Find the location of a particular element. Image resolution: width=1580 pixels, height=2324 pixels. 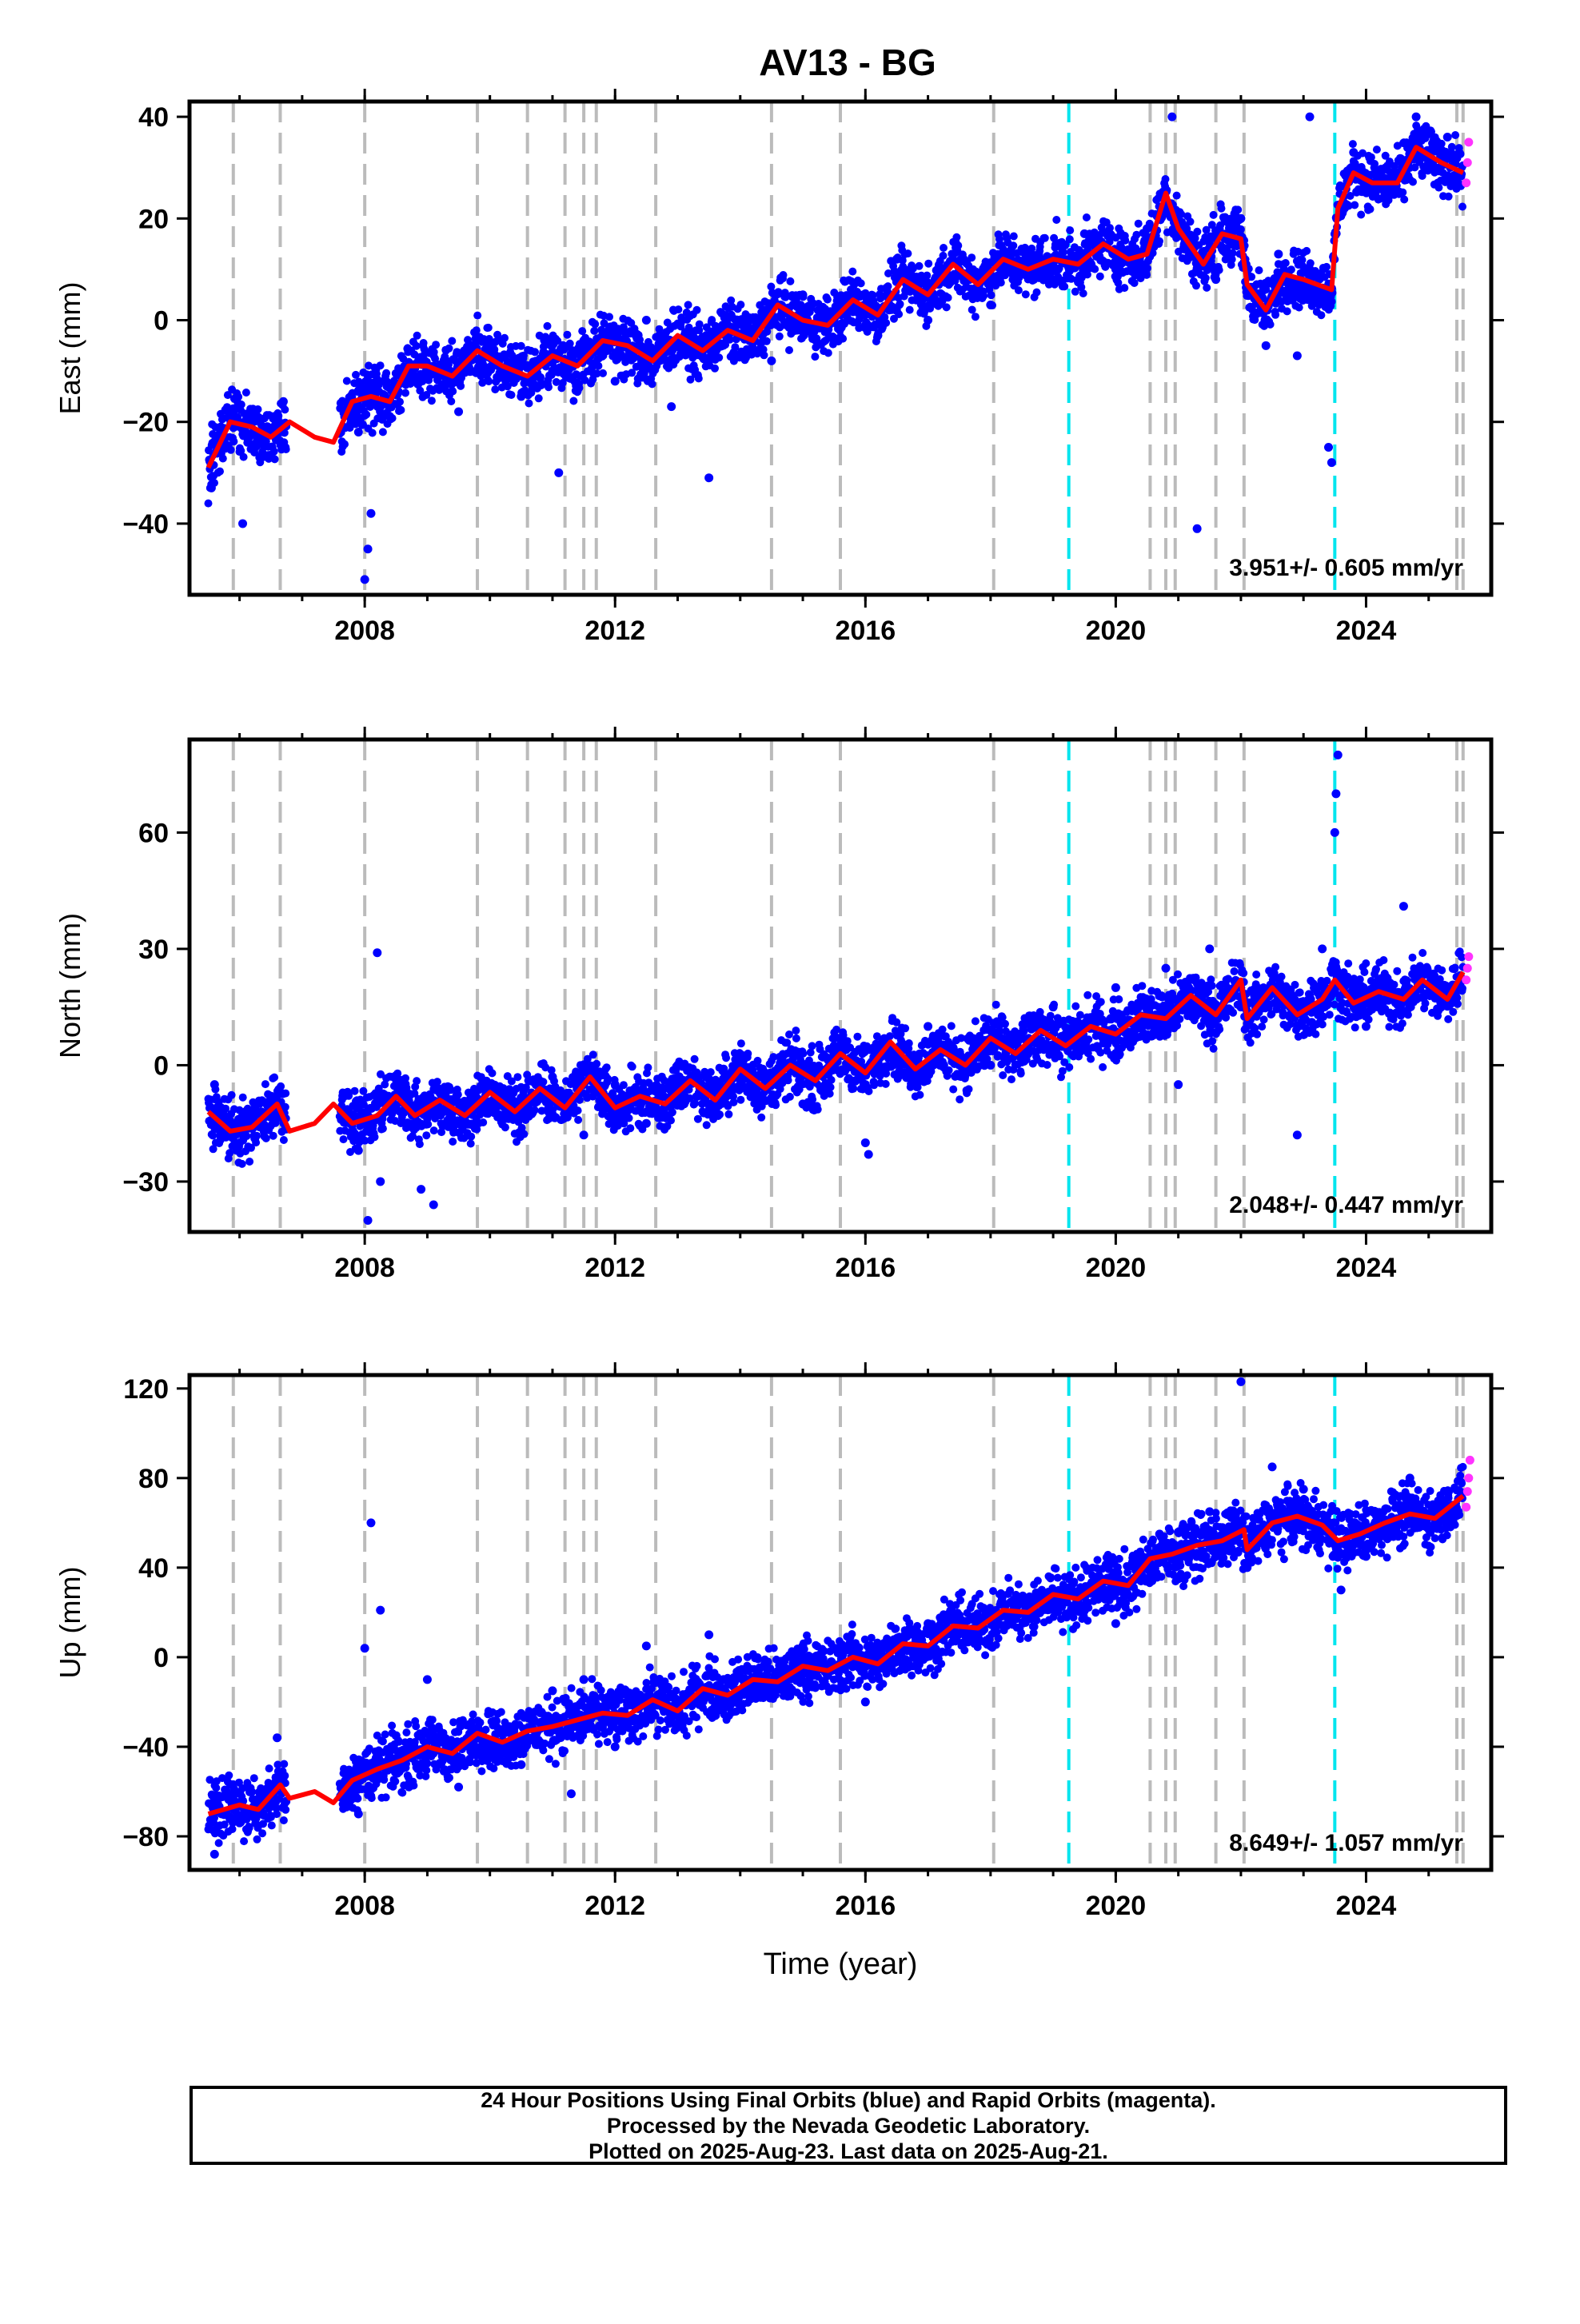

y-tick-label: −40 is located at coordinates (146, 524).